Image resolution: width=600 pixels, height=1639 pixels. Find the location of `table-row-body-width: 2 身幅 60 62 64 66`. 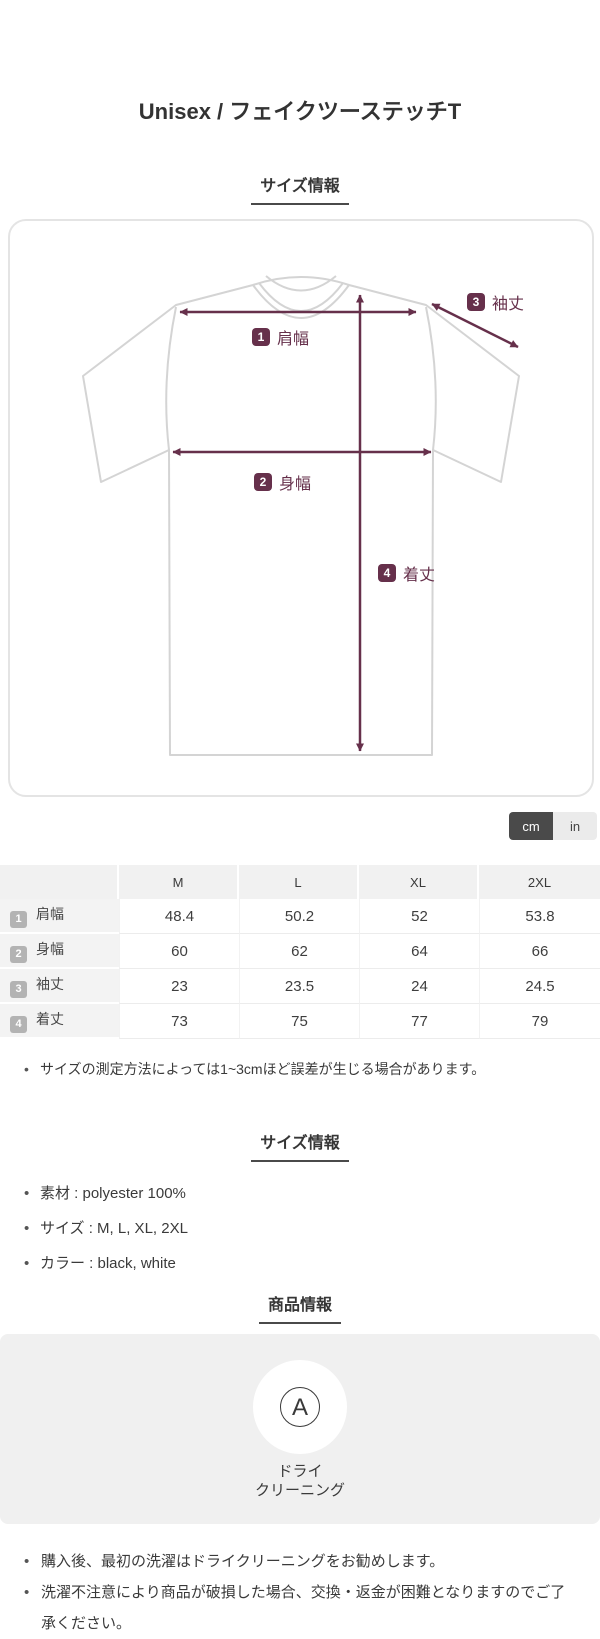

table-row-body-width: 2 身幅 60 62 64 66 is located at coordinates (300, 951).